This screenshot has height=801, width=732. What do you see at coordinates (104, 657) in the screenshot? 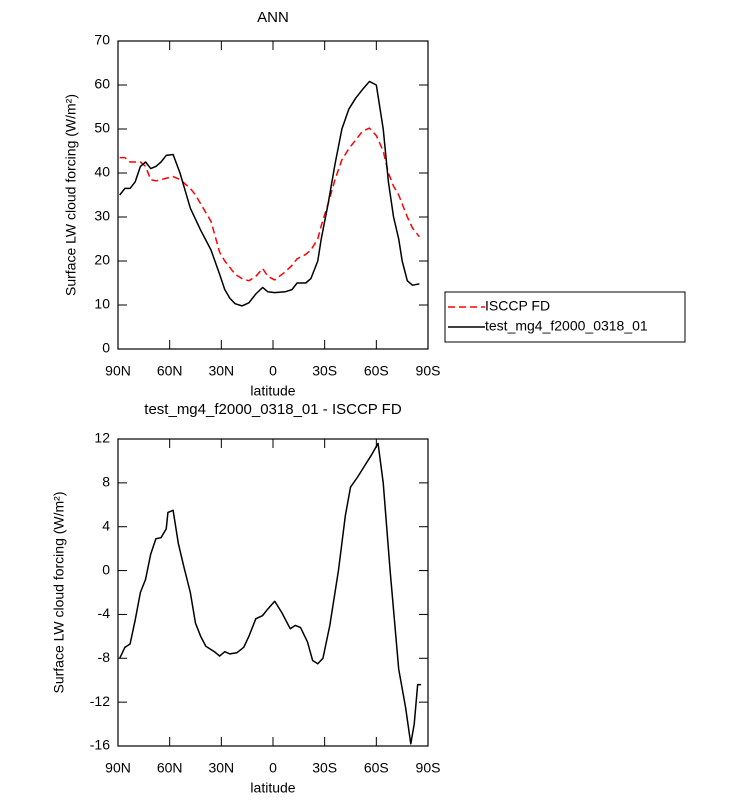
I see `y-tick-label: -8` at bounding box center [104, 657].